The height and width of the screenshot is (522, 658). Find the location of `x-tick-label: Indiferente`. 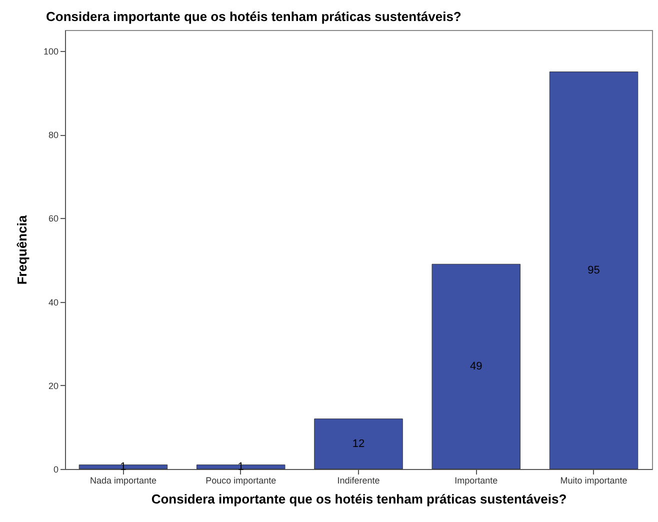

x-tick-label: Indiferente is located at coordinates (358, 481).